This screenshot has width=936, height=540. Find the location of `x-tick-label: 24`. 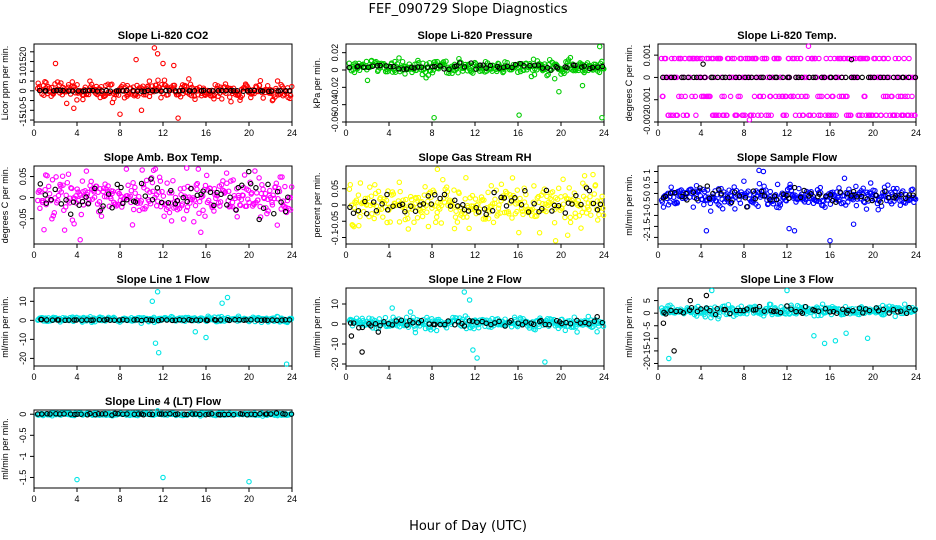

x-tick-label: 24 is located at coordinates (916, 255).